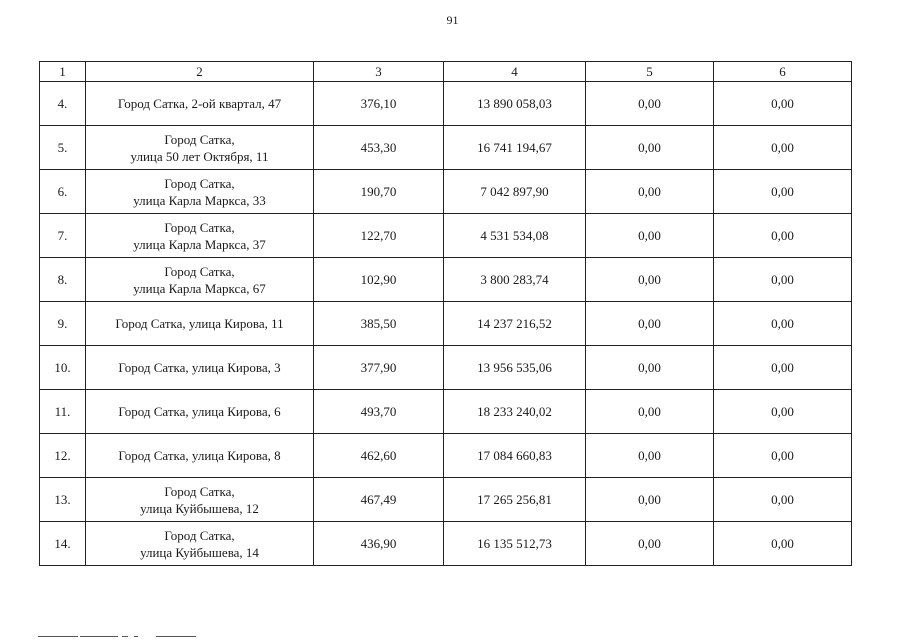 This screenshot has height=640, width=905. I want to click on address-line: Город Сатка, улица Кирова, 3, so click(199, 367).